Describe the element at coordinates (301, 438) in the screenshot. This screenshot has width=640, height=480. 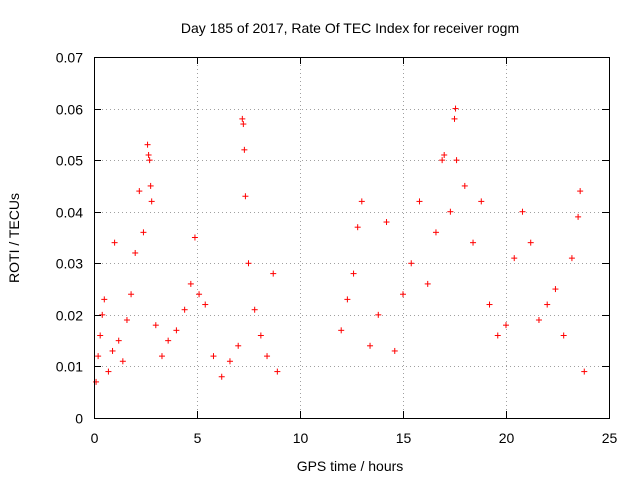
I see `x-tick-label: 10` at that location.